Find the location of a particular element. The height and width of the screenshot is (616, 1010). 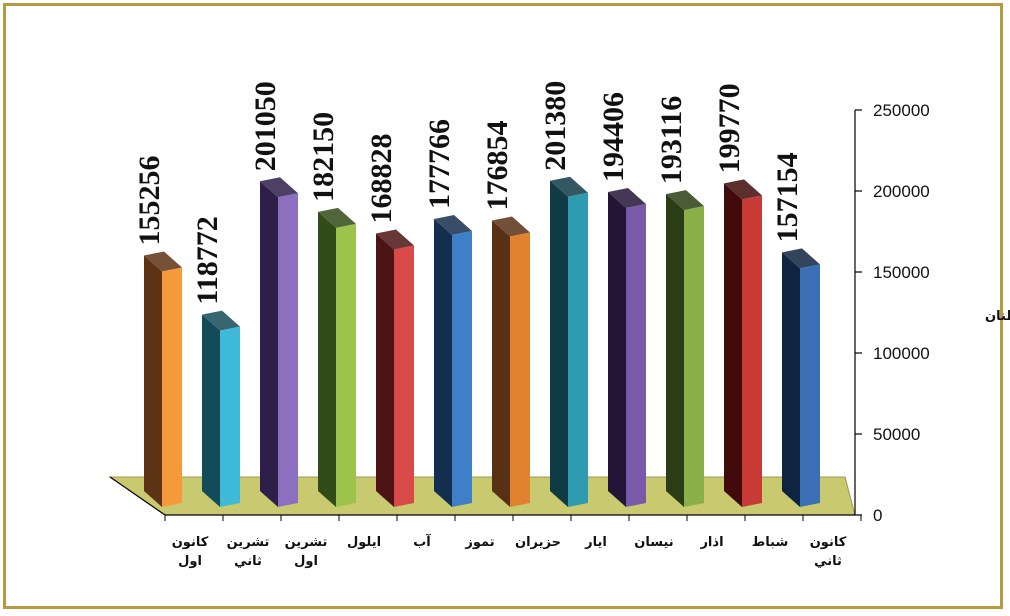

y-tick-label: 100000 is located at coordinates (901, 353).